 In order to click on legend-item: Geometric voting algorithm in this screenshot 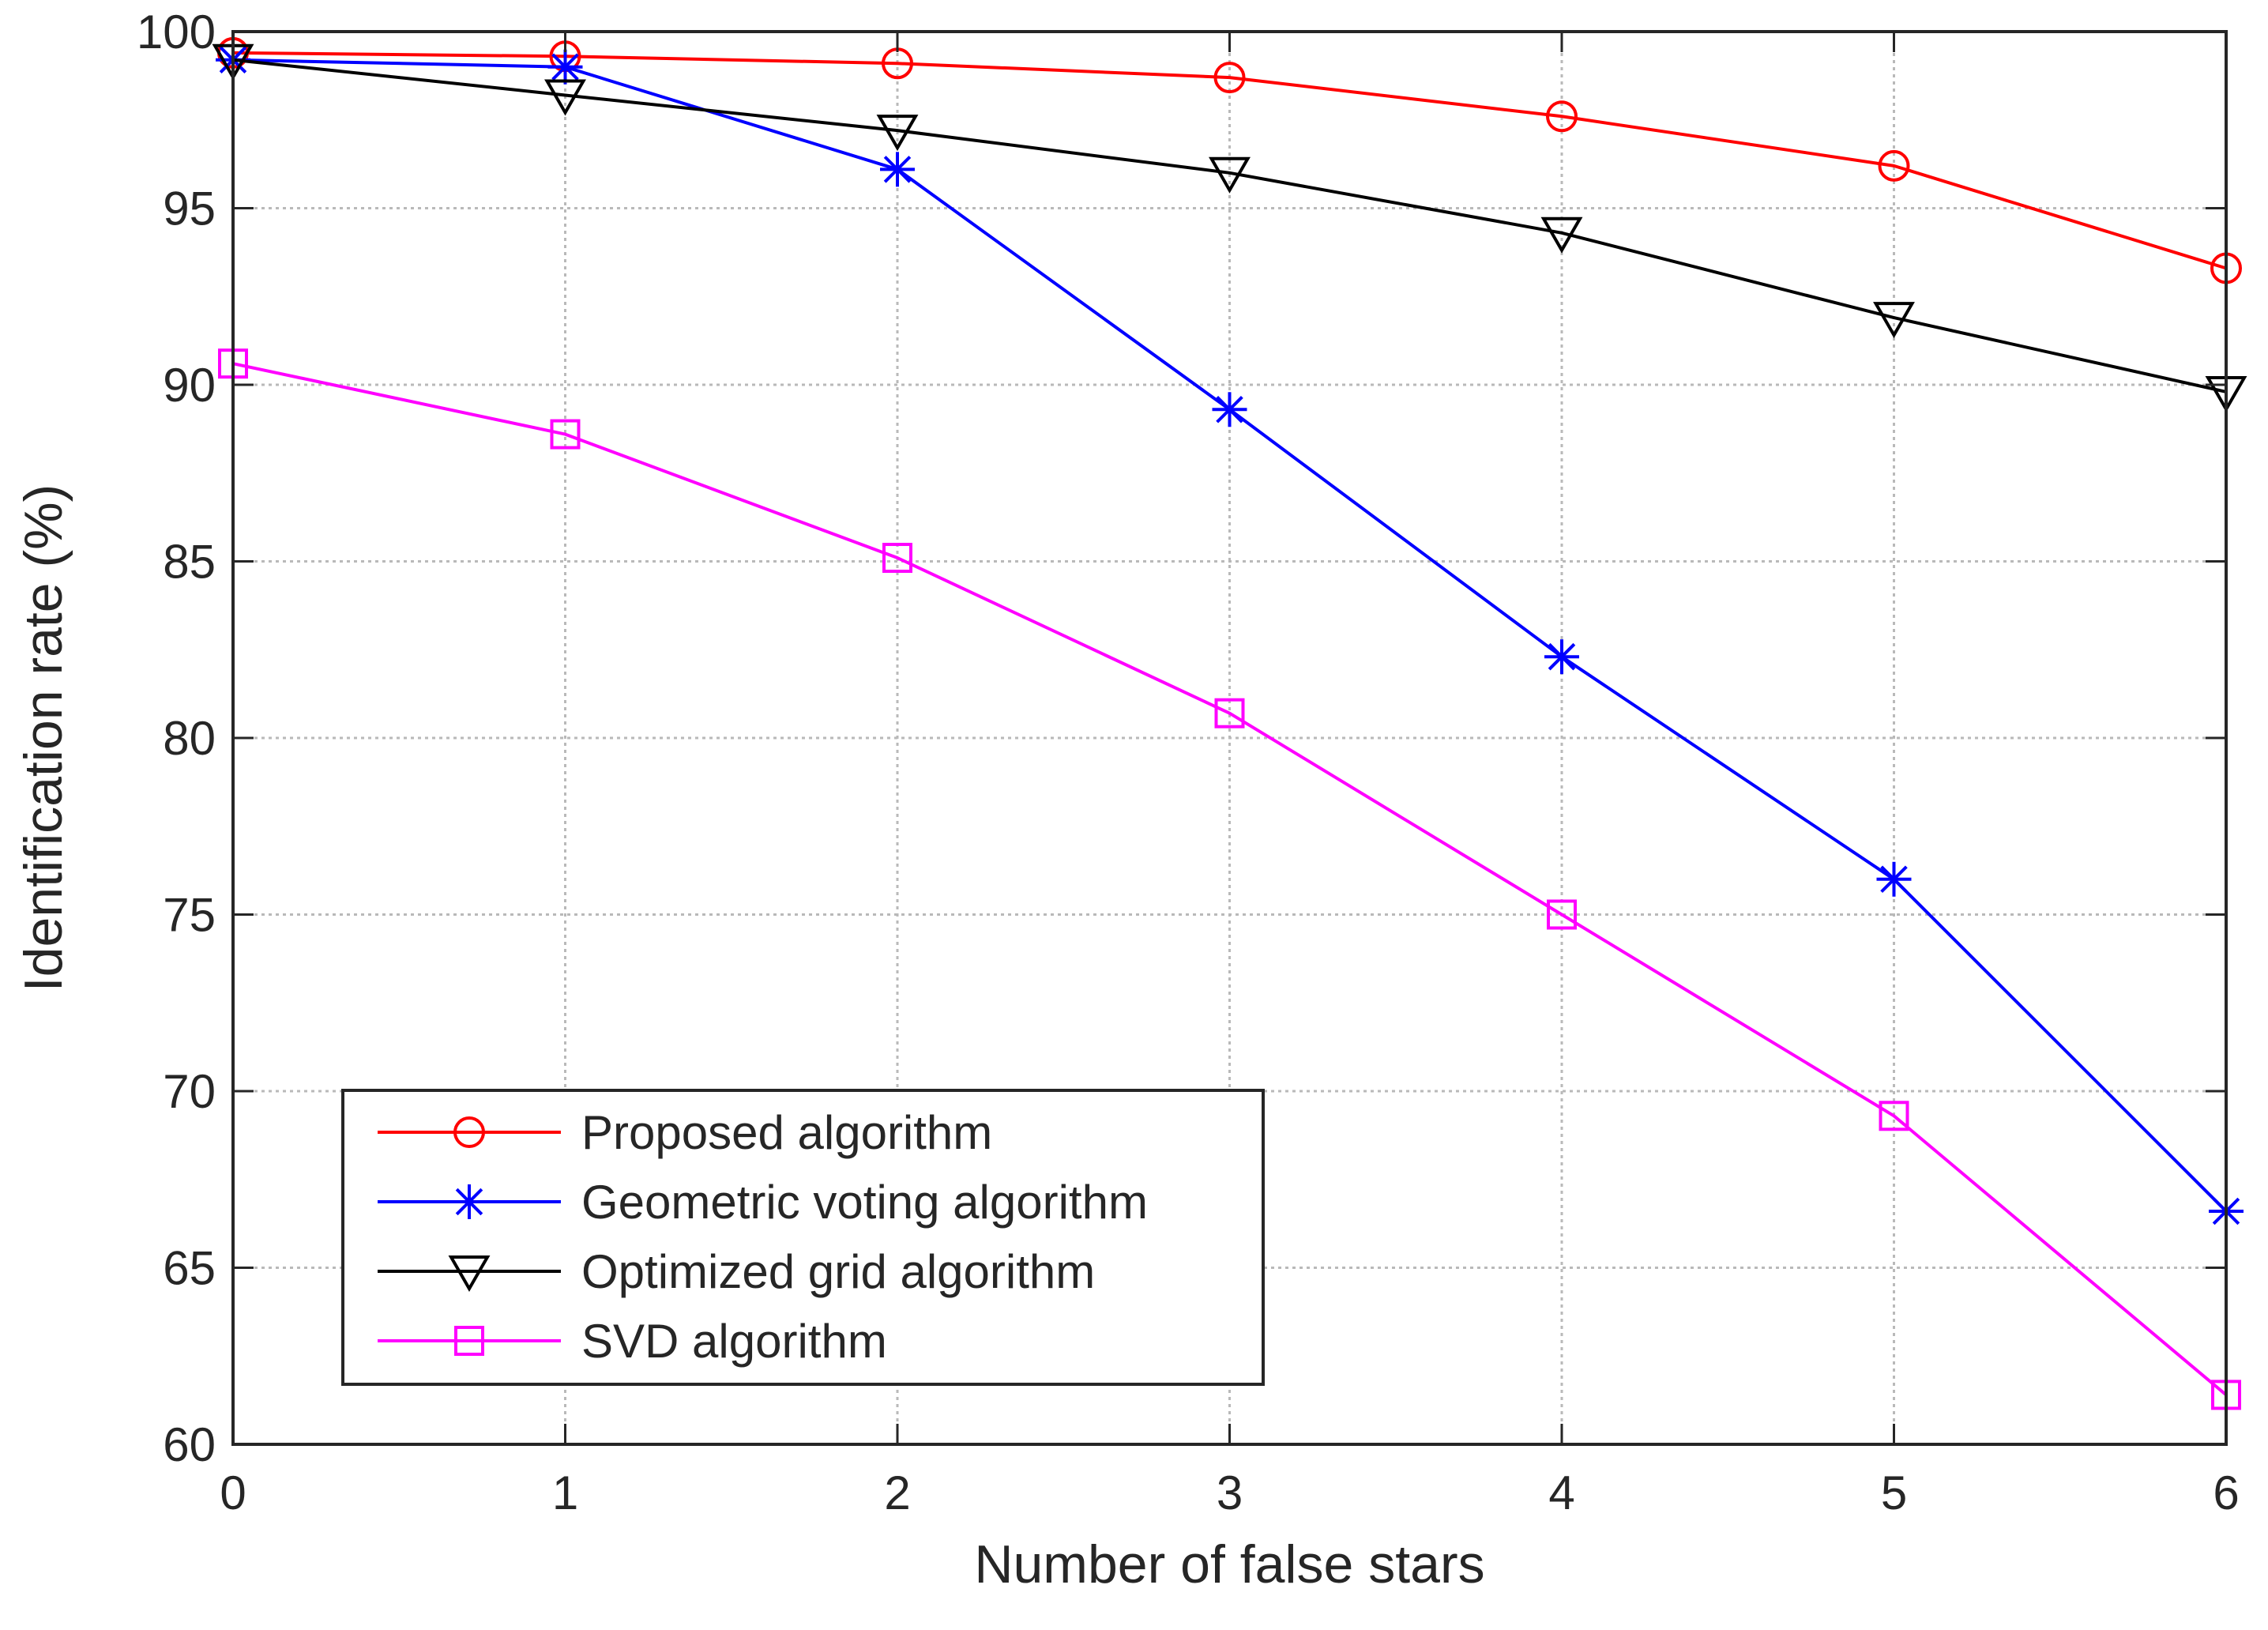, I will do `click(763, 1202)`.